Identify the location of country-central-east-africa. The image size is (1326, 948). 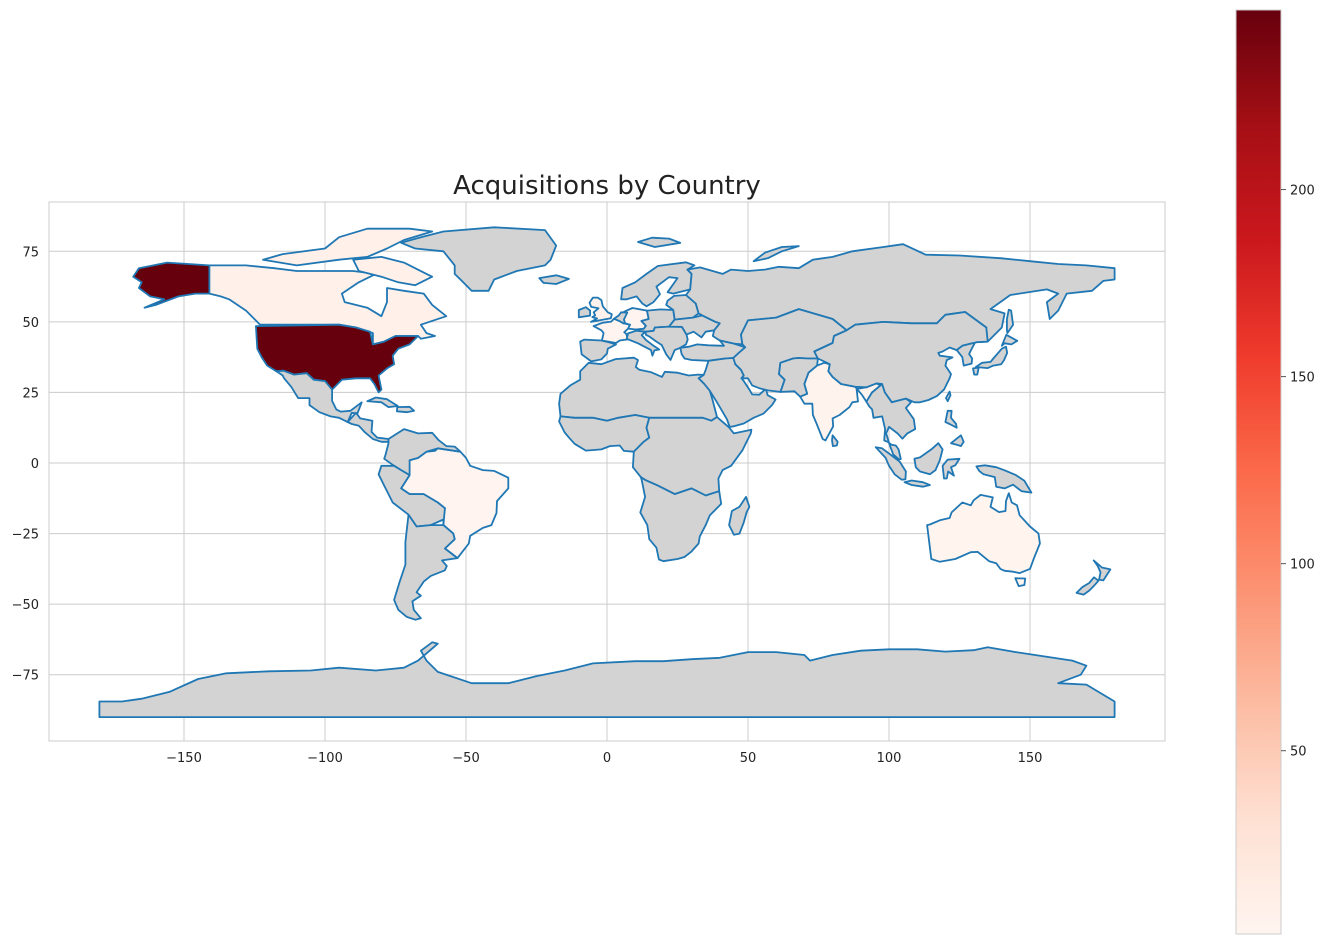
(692, 456).